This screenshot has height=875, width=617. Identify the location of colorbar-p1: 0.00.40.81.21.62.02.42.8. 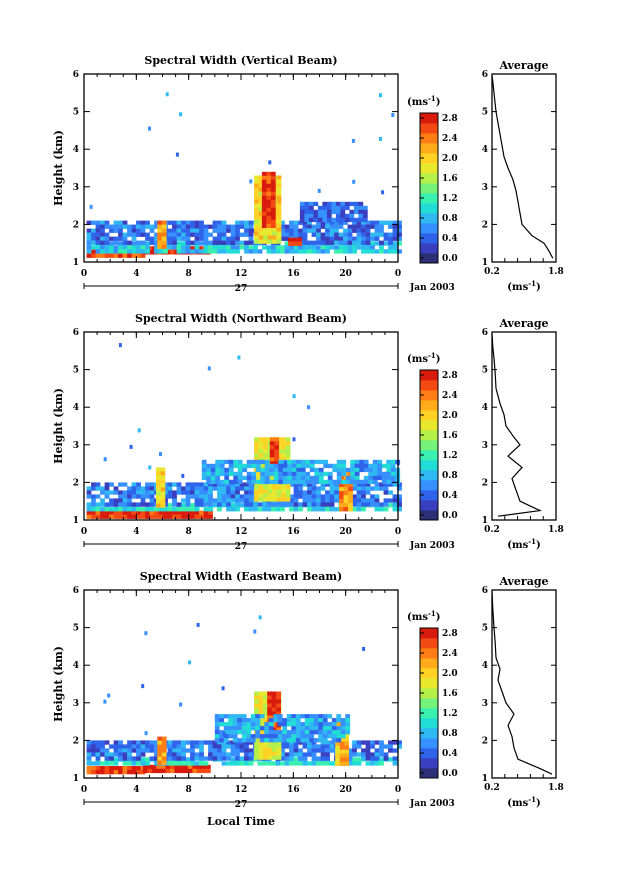
(438, 188).